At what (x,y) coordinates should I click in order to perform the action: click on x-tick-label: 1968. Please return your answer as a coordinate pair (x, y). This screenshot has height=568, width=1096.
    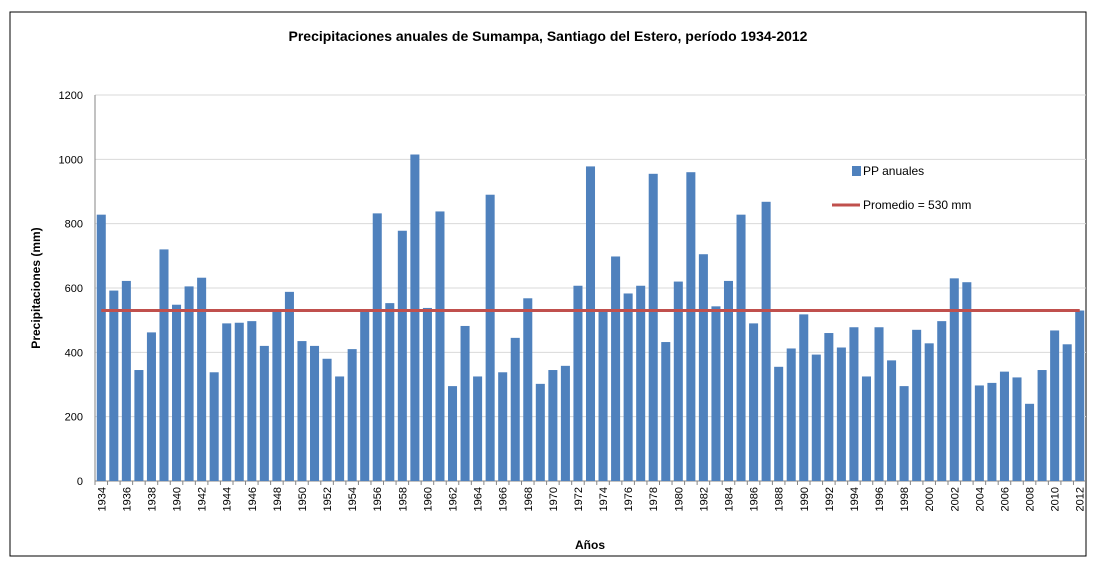
    Looking at the image, I should click on (529, 499).